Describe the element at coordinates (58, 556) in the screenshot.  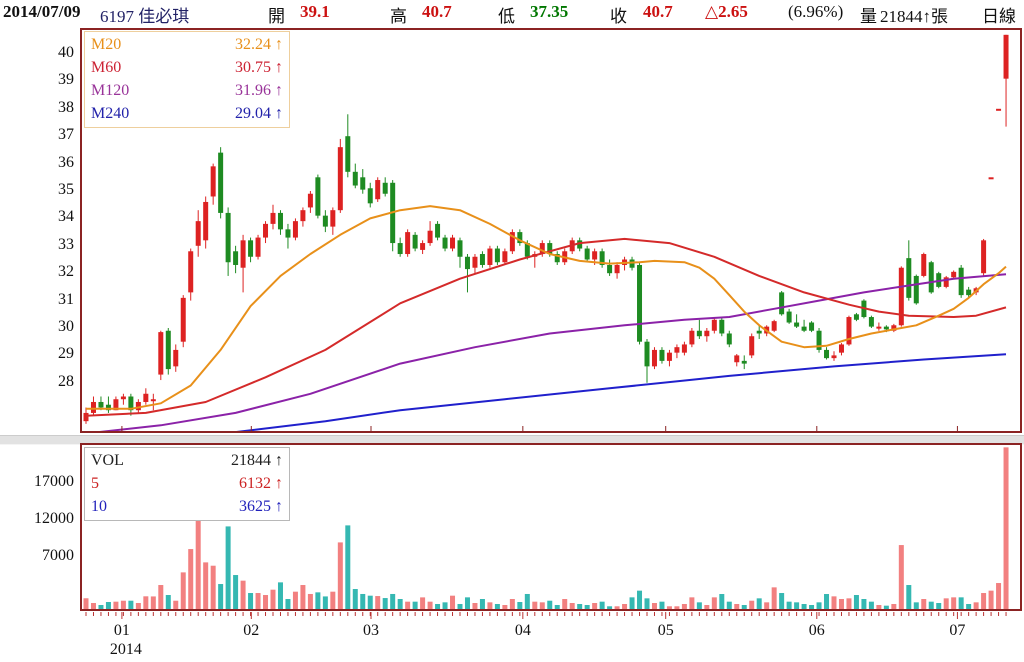
I see `volume-tick-label: 7000` at that location.